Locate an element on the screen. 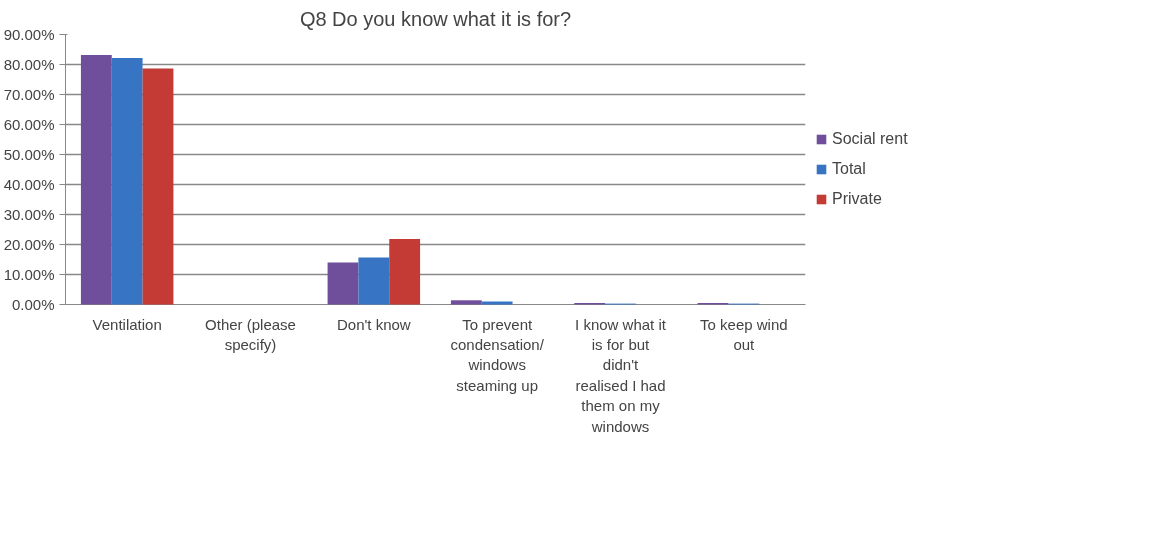 The image size is (1150, 535). y-tick-label: 50.00% is located at coordinates (29, 154).